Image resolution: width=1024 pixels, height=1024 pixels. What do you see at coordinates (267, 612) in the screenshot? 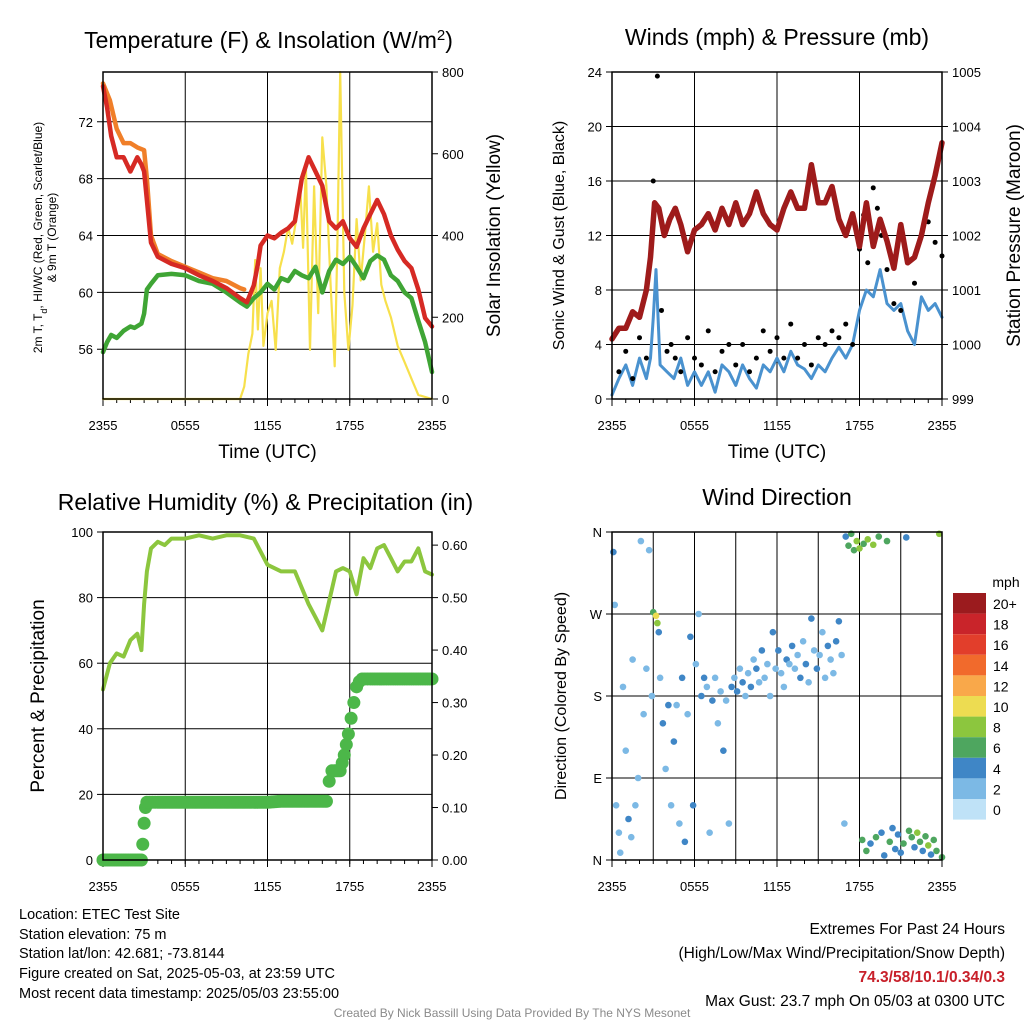
I see `humidity-line` at bounding box center [267, 612].